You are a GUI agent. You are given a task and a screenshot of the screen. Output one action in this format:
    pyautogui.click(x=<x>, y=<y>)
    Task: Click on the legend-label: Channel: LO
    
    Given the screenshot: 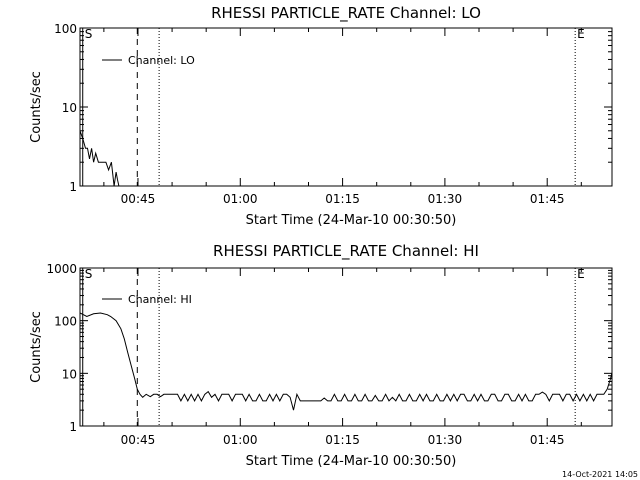 What is the action you would take?
    pyautogui.click(x=161, y=60)
    